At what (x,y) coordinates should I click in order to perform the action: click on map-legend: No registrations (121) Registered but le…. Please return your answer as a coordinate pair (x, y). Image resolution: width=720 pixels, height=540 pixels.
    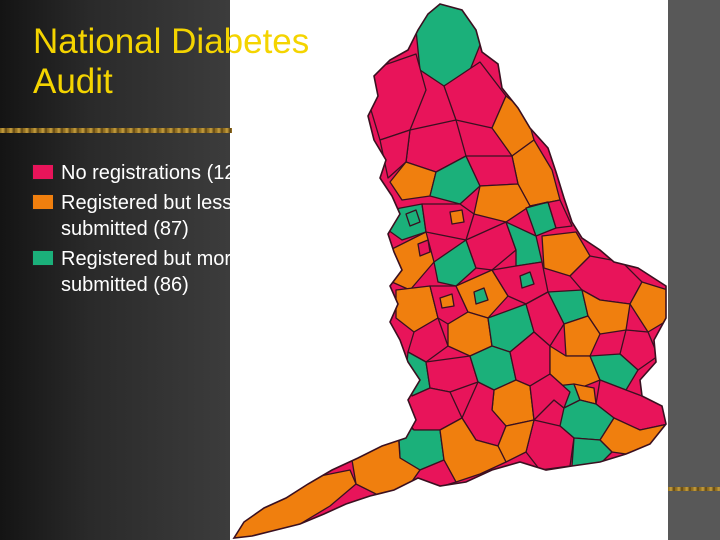
    Looking at the image, I should click on (191, 231).